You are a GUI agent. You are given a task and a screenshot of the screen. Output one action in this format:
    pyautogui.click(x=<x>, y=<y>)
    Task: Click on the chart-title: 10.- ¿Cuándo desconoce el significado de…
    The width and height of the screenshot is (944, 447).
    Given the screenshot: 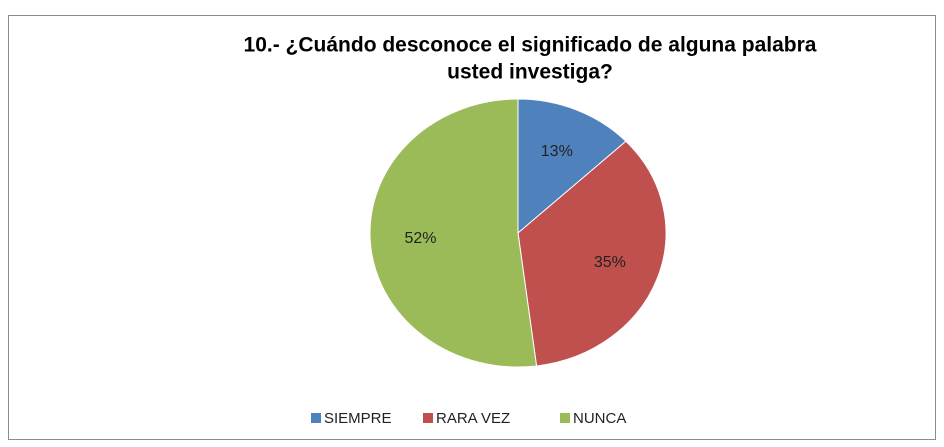 What is the action you would take?
    pyautogui.click(x=530, y=45)
    